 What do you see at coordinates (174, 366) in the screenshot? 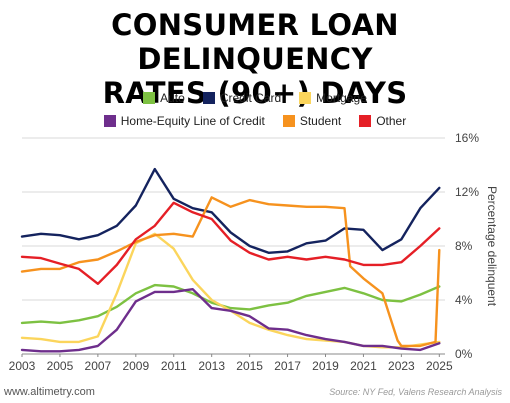
I see `x-tick-label: 2011` at bounding box center [174, 366].